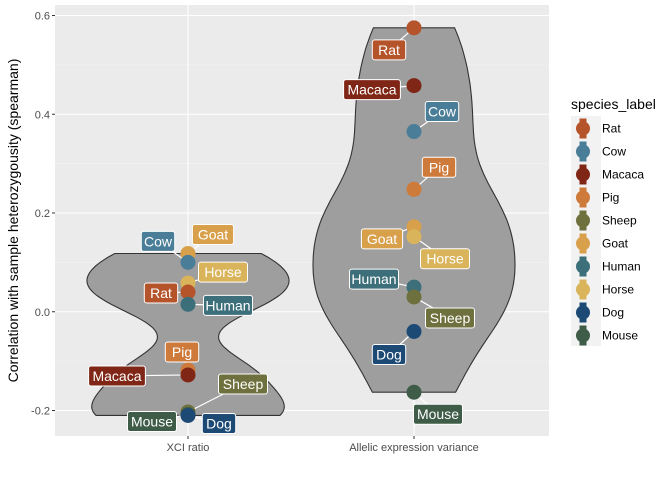 Image resolution: width=672 pixels, height=480 pixels. What do you see at coordinates (597, 197) in the screenshot?
I see `legend-item-pig: Pig` at bounding box center [597, 197].